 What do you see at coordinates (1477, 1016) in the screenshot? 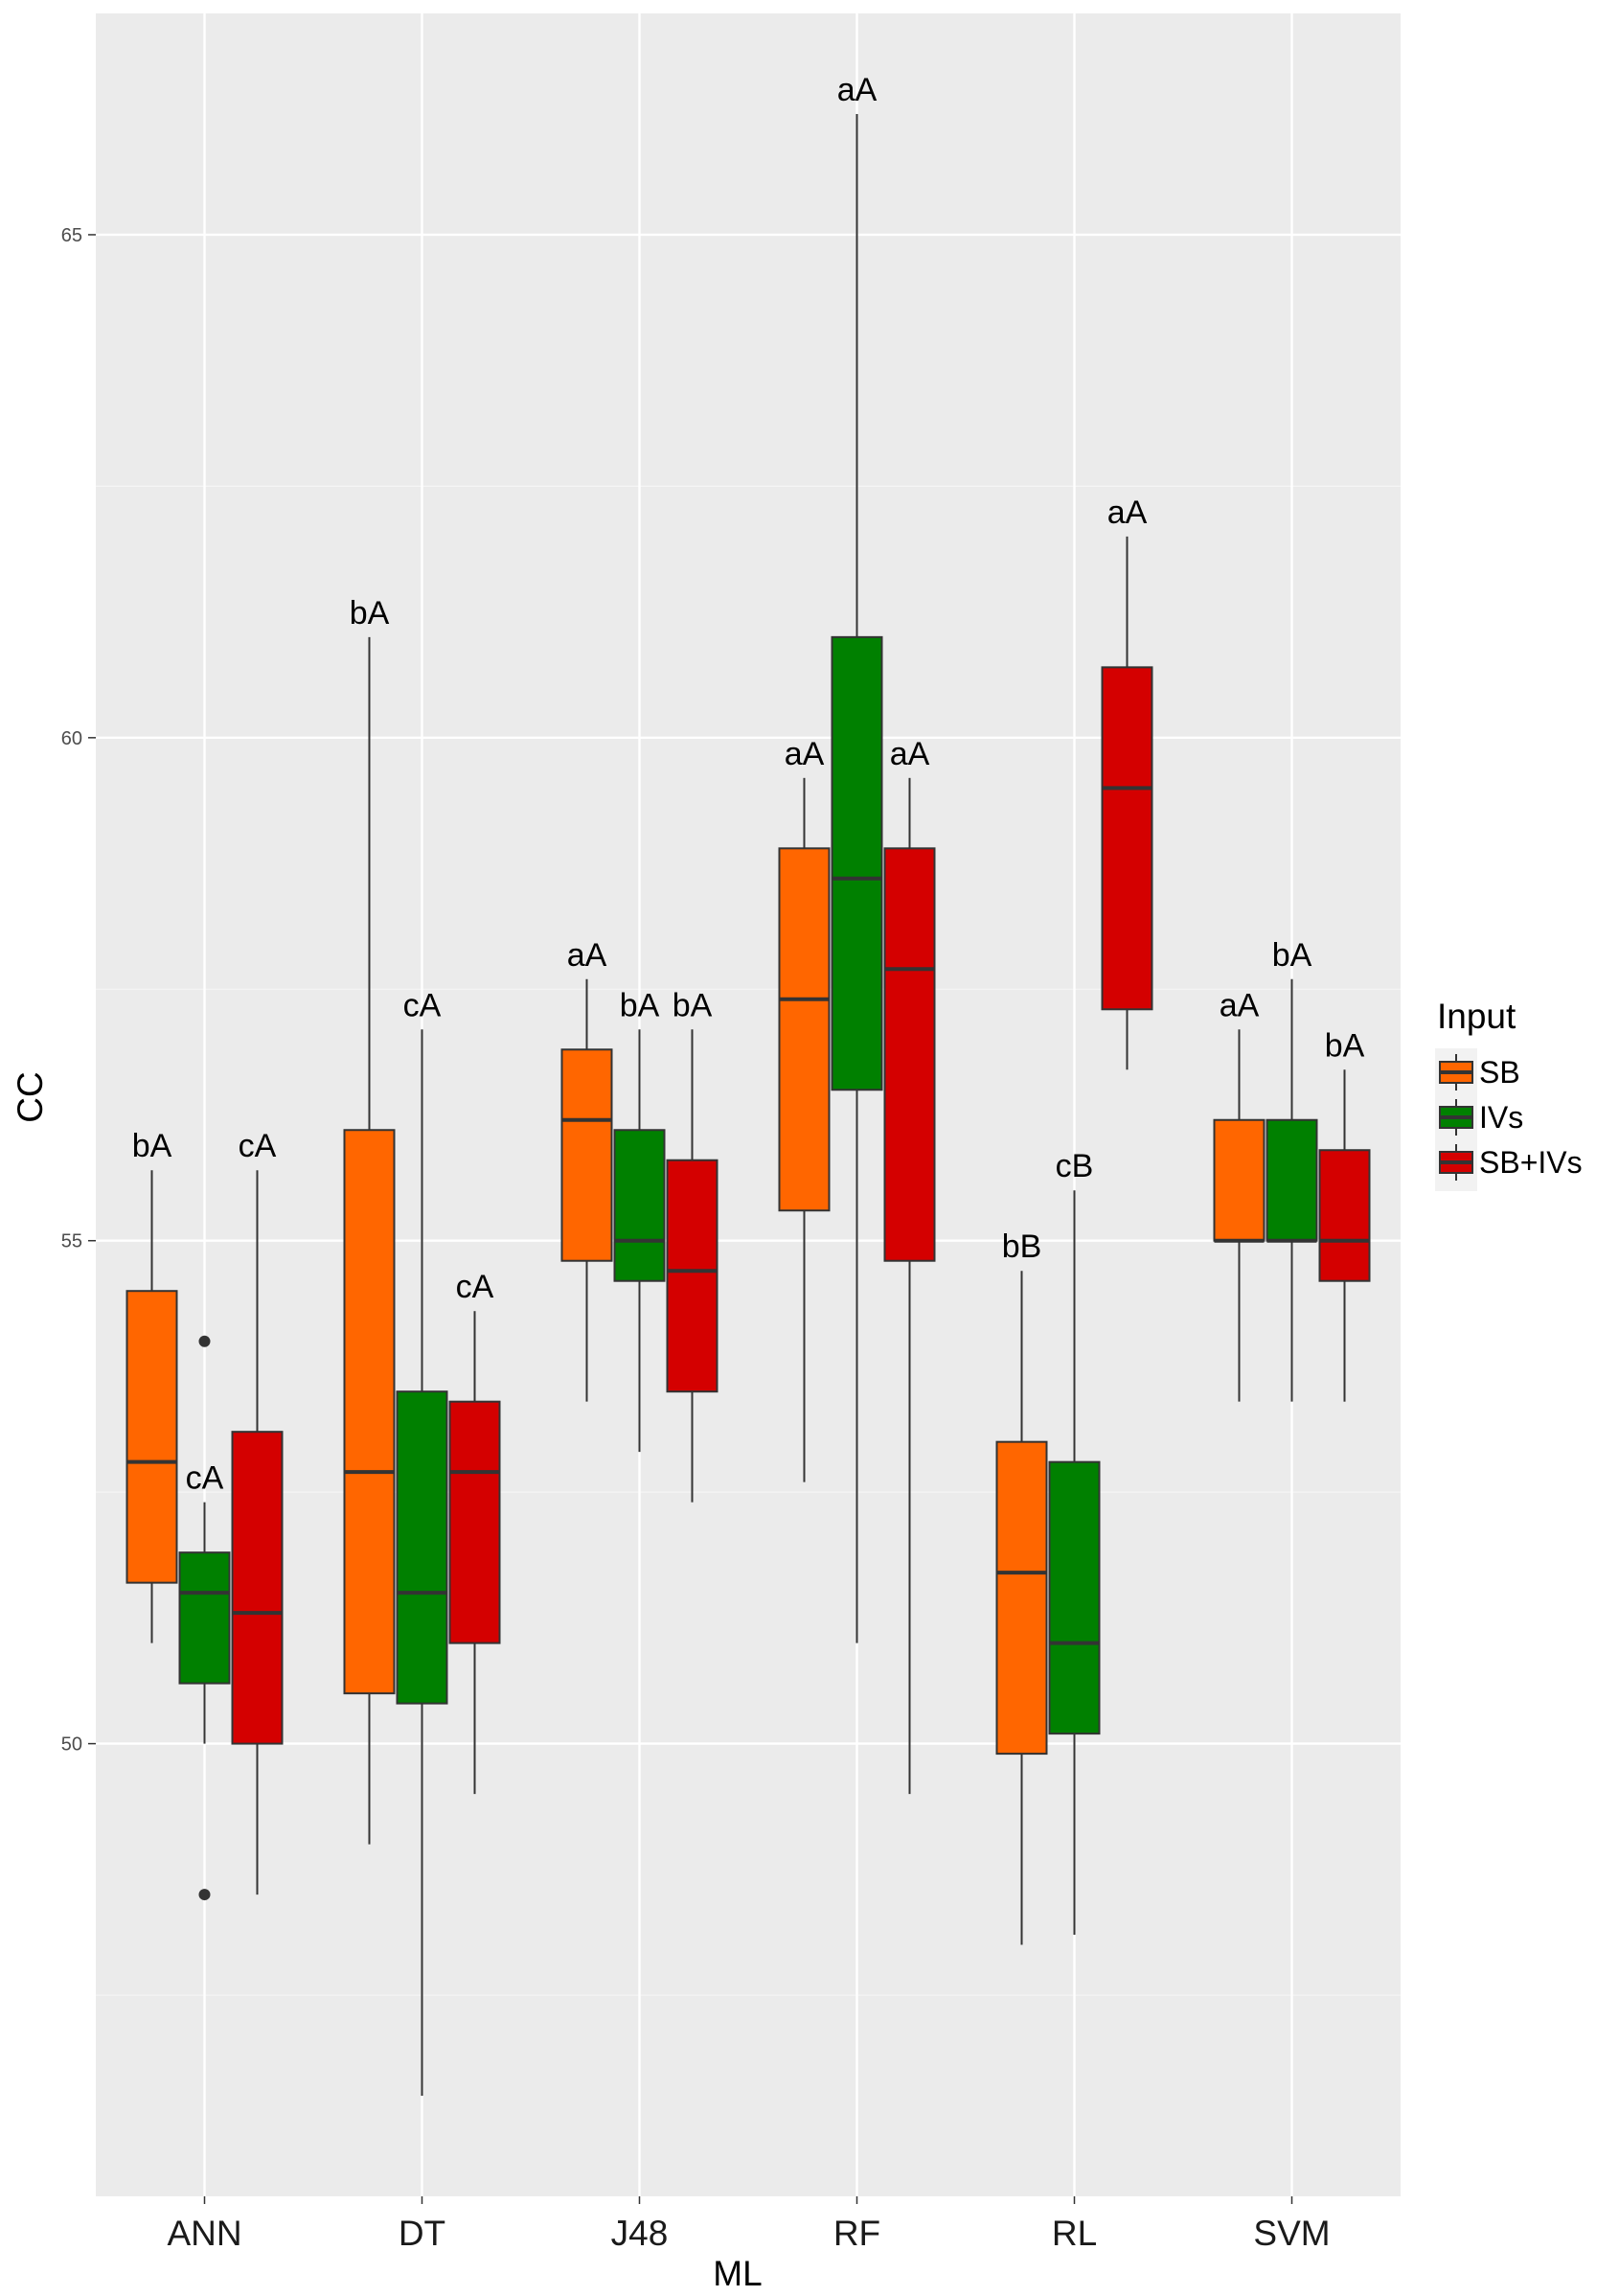
I see `legend-title: Input` at bounding box center [1477, 1016].